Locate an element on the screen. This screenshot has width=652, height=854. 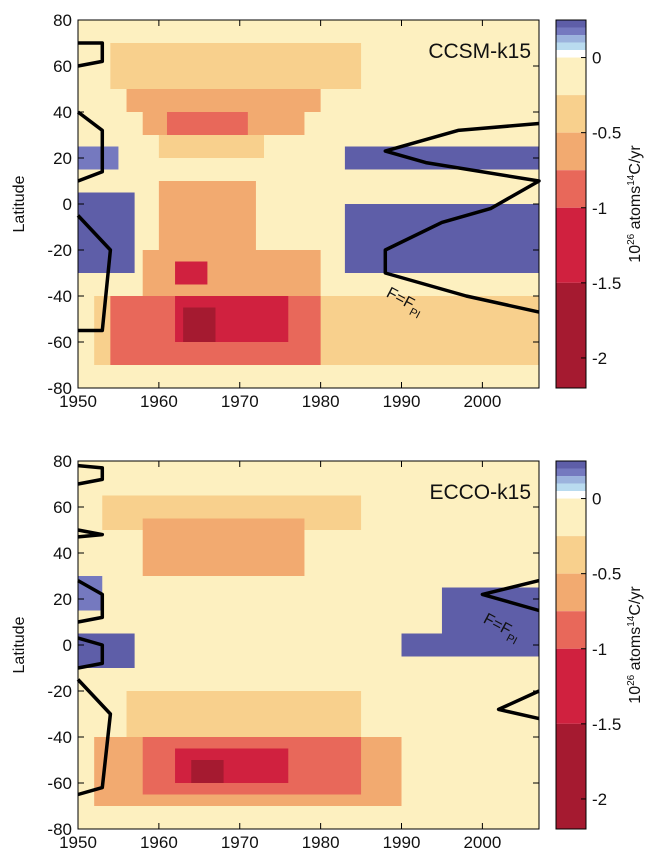
colorbar-tick-label: -0.5 is located at coordinates (606, 133).